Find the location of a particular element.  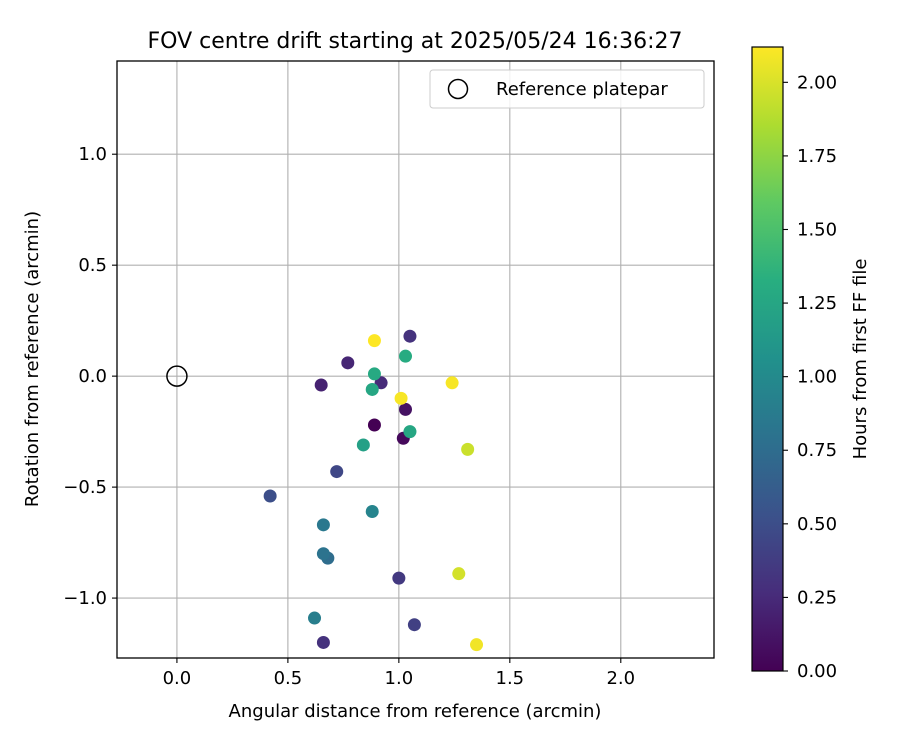

x-tick-label: 2.0 is located at coordinates (620, 678).